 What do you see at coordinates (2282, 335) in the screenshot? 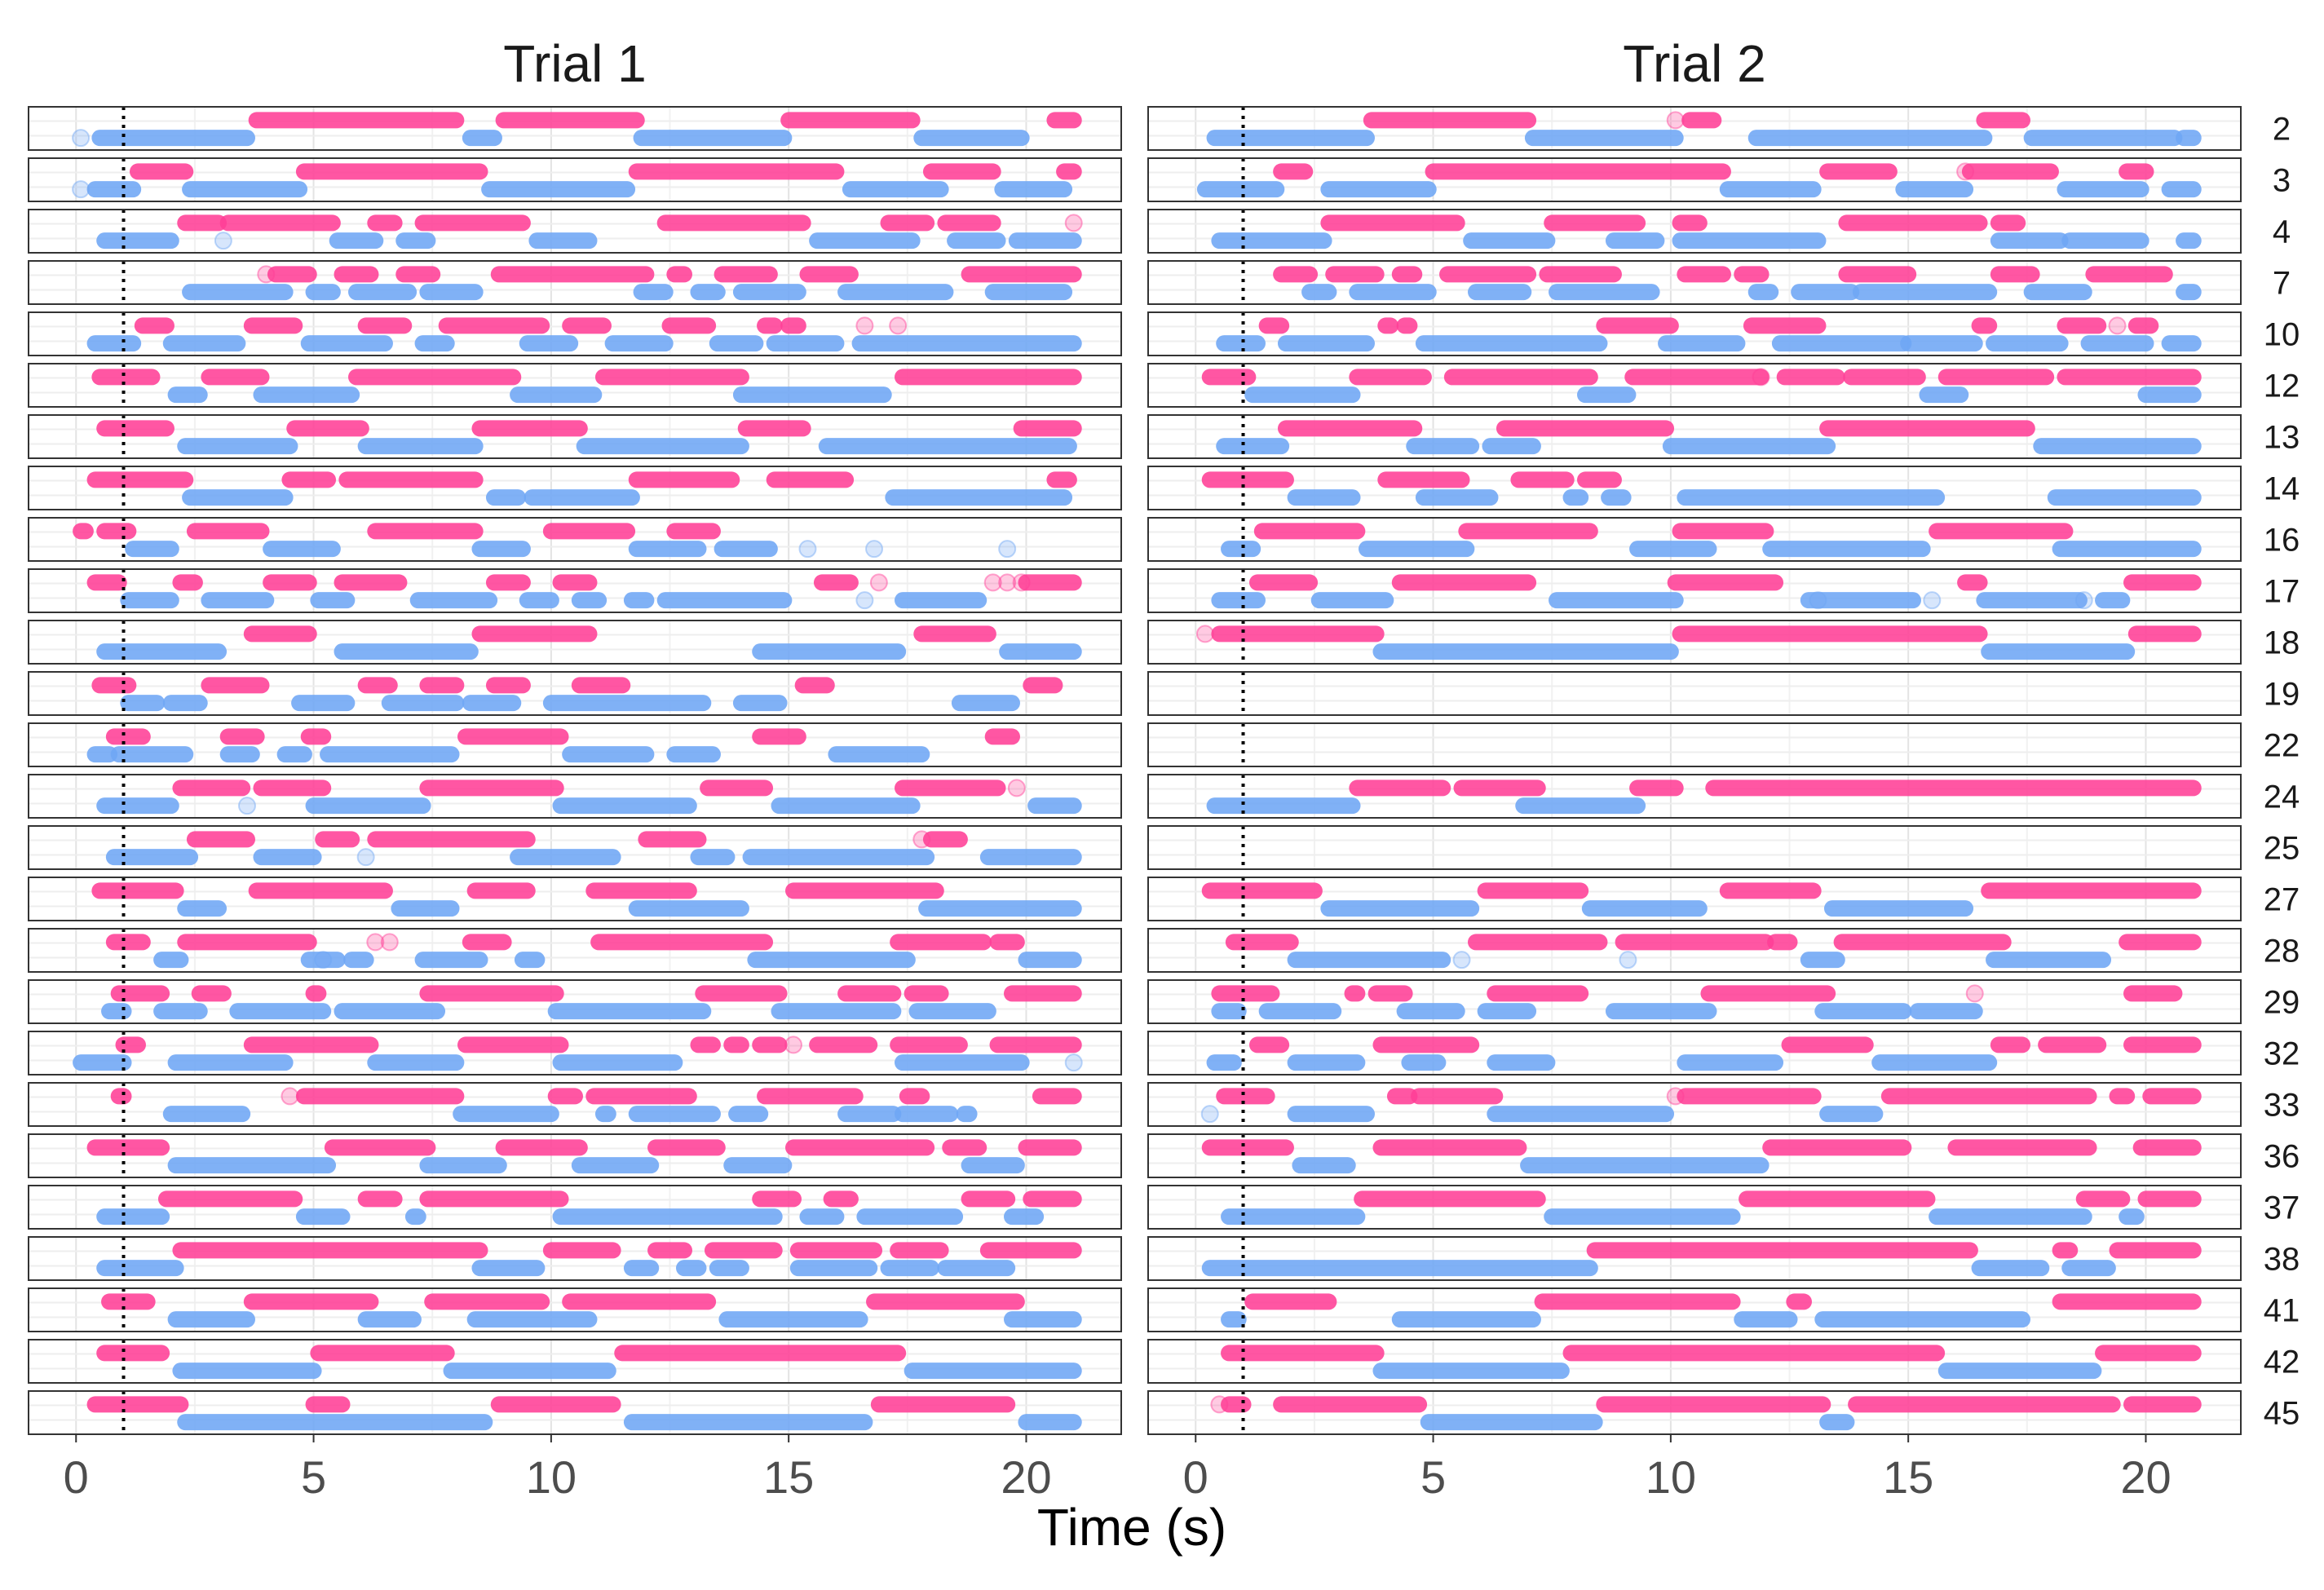
I see `row-label: 10` at bounding box center [2282, 335].